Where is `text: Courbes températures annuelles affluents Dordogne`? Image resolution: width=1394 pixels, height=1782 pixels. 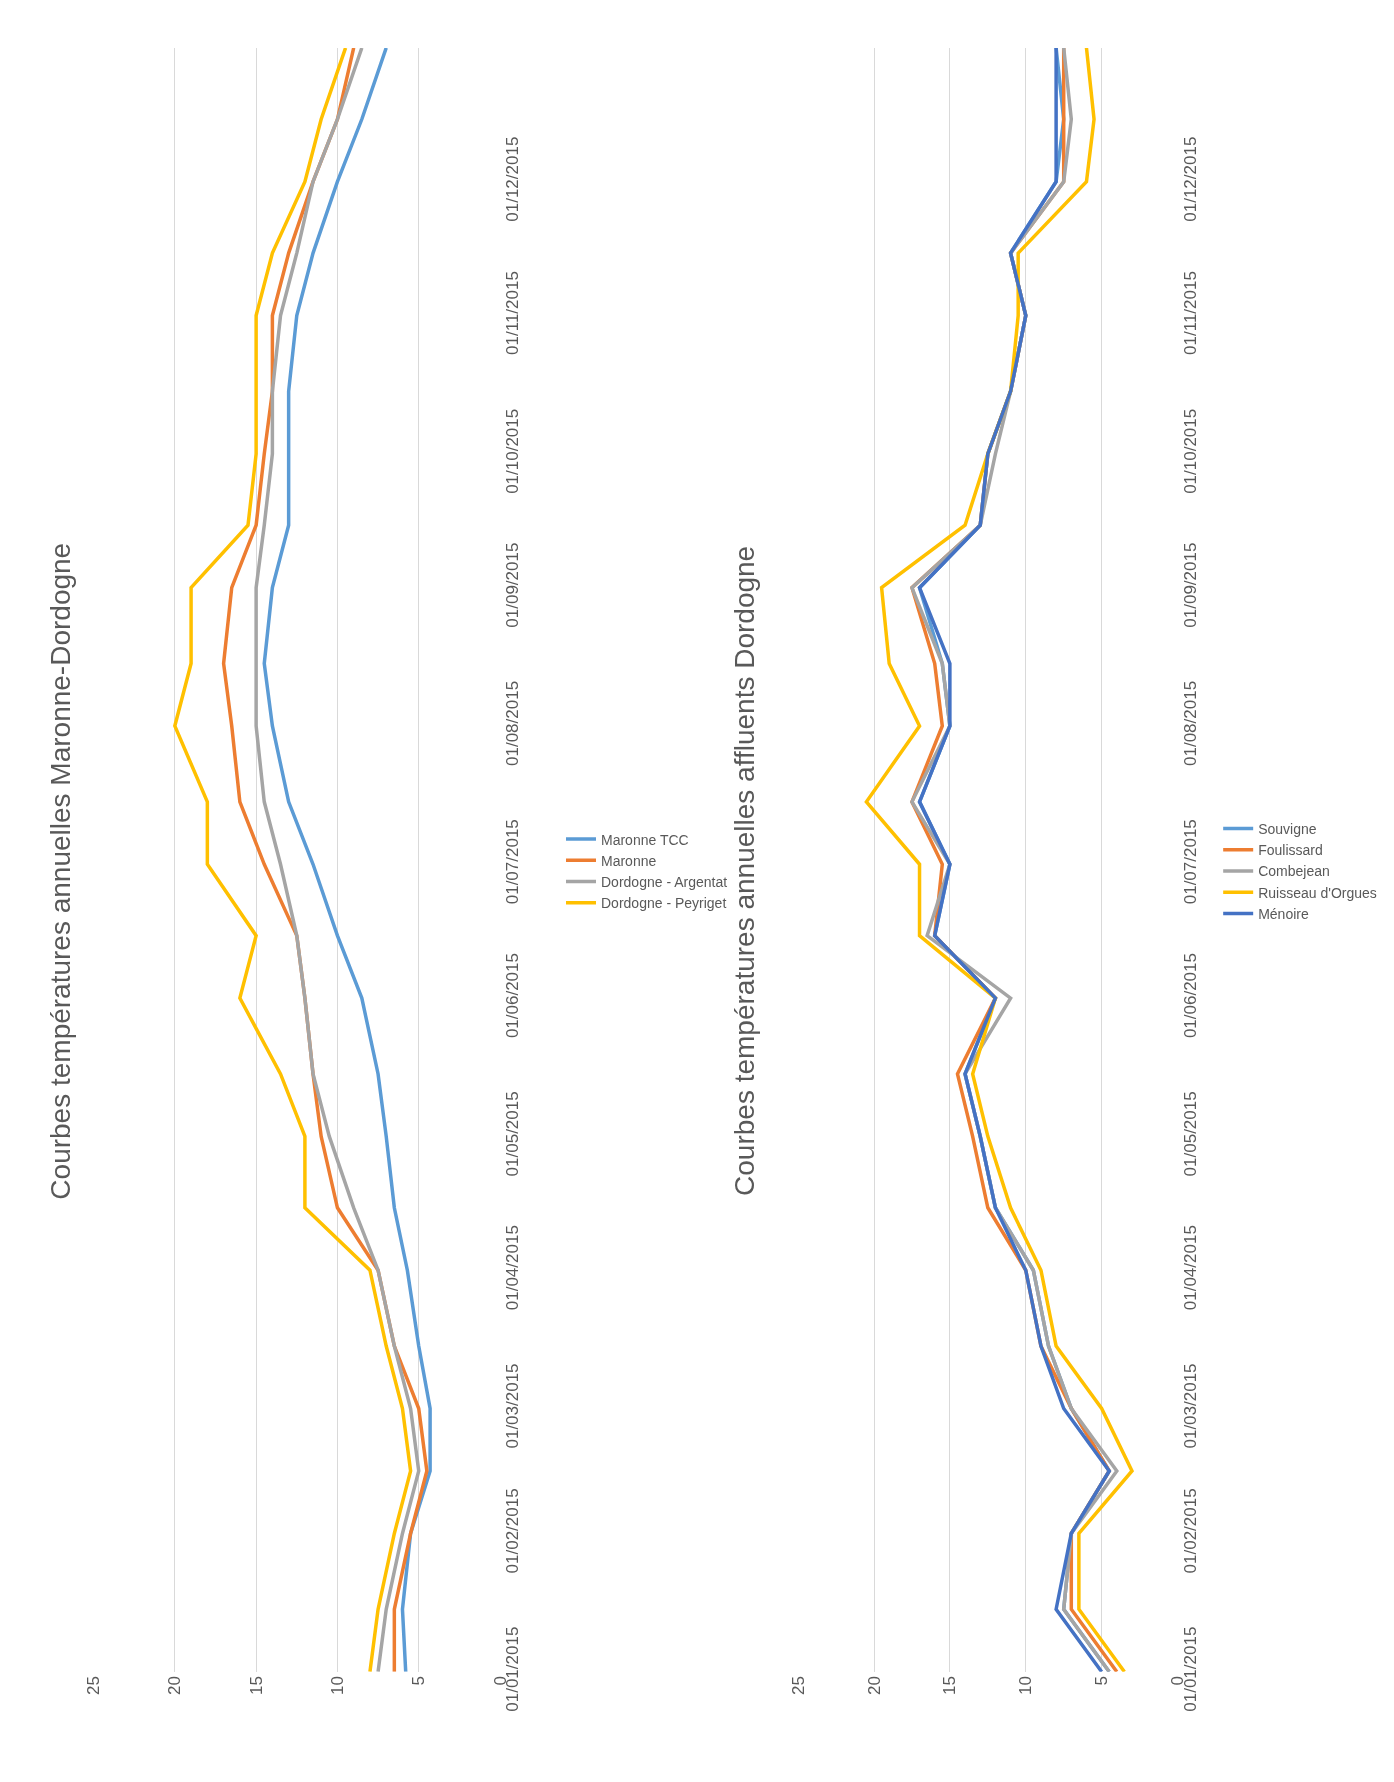
text: Courbes températures annuelles affluents Dordogne is located at coordinates (744, 870).